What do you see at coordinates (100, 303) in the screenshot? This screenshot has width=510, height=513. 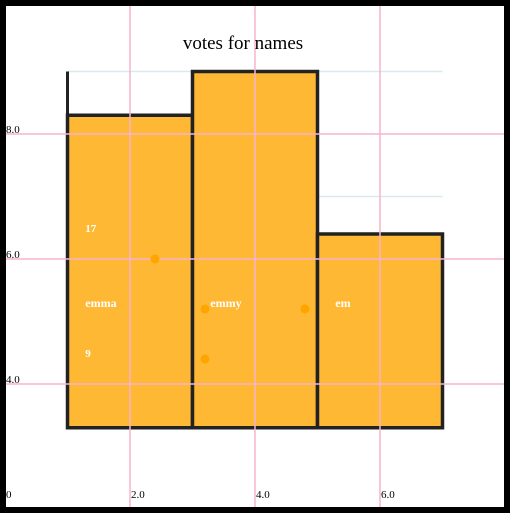 I see `bar-annotation: emma` at bounding box center [100, 303].